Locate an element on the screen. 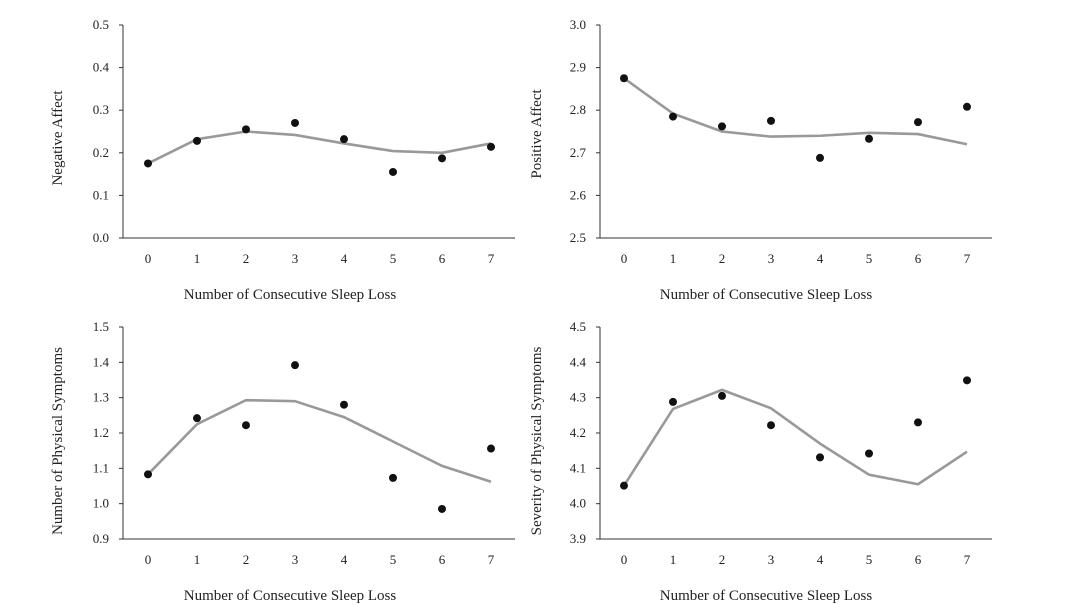 This screenshot has width=1080, height=605. y-tick-label: 4.4 is located at coordinates (578, 361).